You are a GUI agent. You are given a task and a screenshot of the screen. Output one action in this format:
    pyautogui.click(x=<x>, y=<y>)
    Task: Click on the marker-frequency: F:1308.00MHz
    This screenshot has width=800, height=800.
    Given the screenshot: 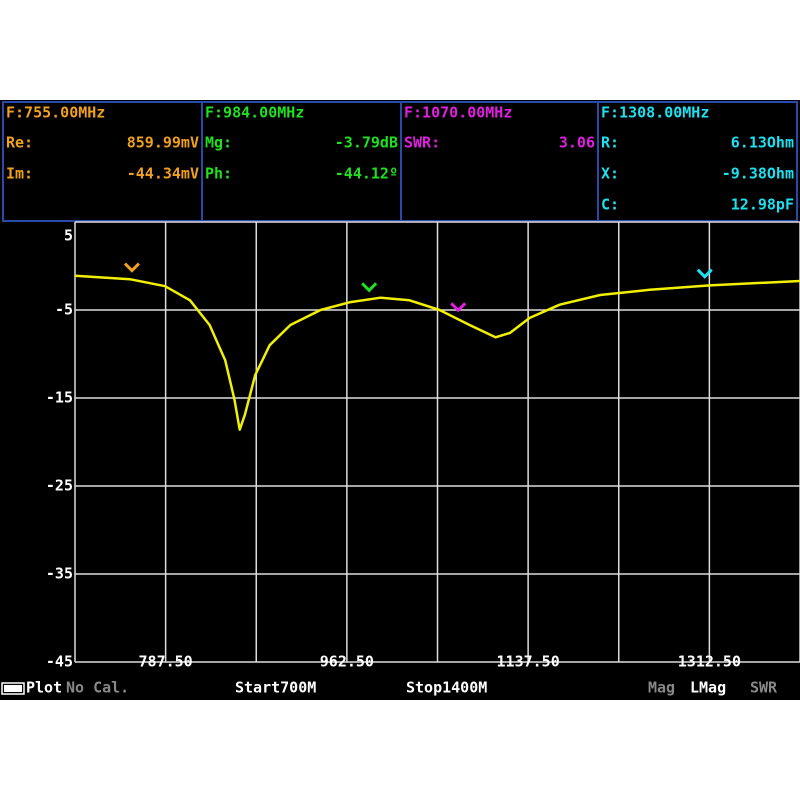 What is the action you would take?
    pyautogui.click(x=655, y=113)
    